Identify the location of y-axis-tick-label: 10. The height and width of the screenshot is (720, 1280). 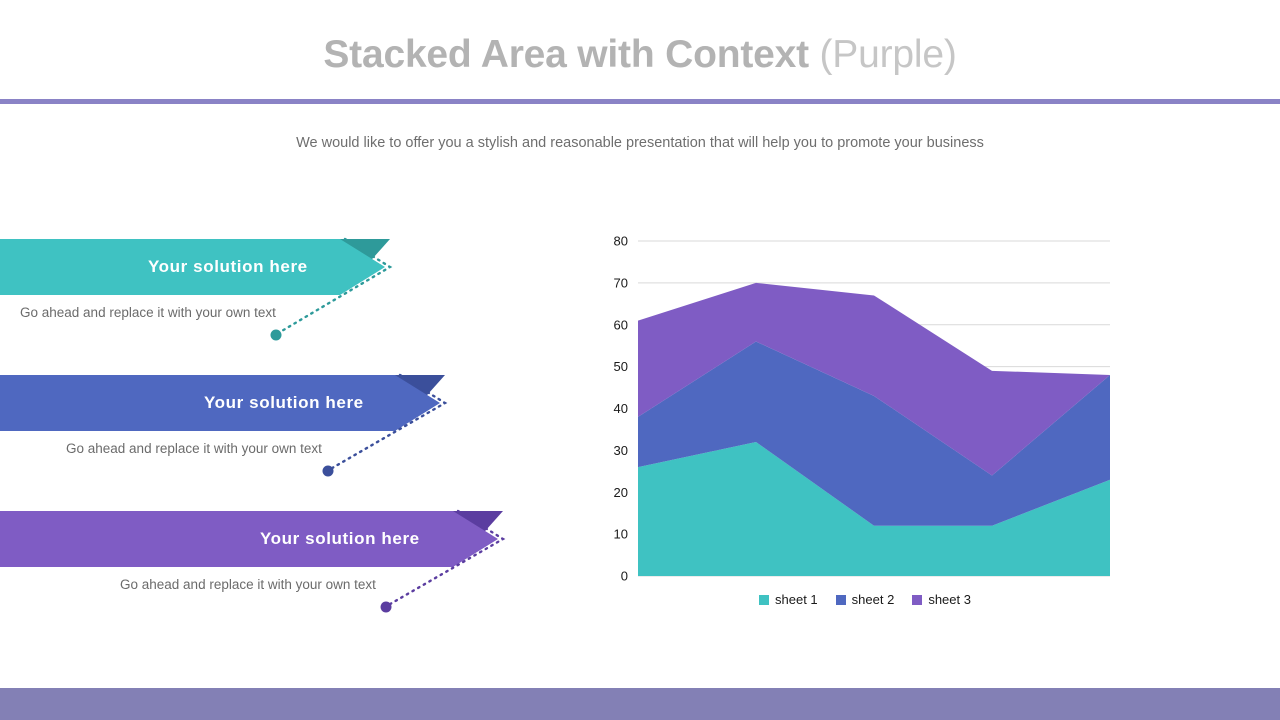
(621, 534).